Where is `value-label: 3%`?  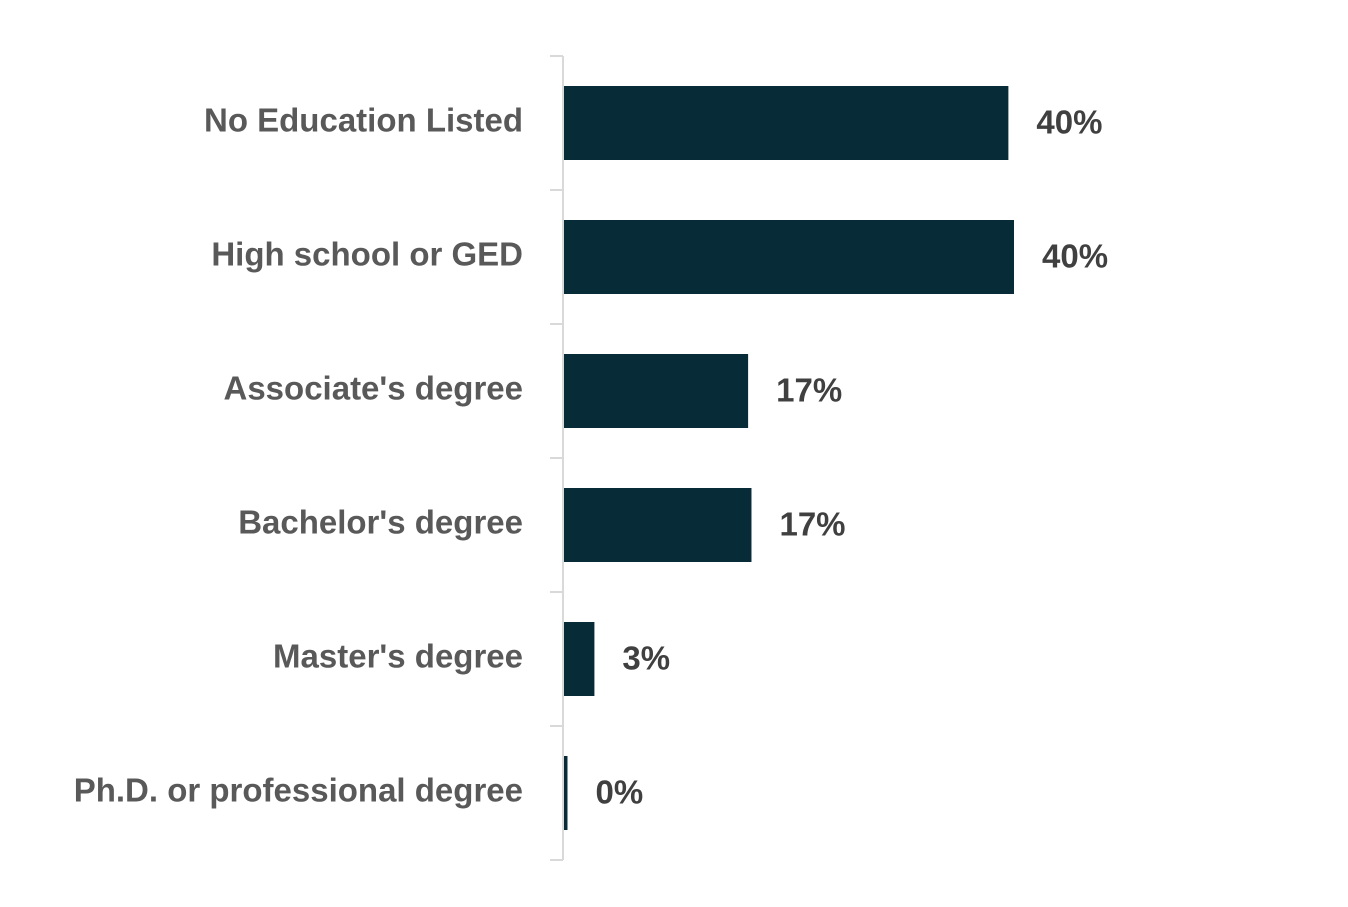 value-label: 3% is located at coordinates (646, 658).